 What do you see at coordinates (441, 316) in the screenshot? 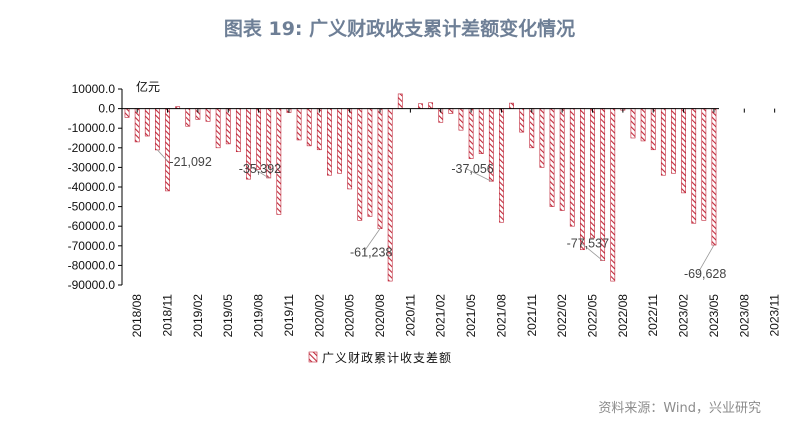
I see `x-tick-label: 2021/02` at bounding box center [441, 316].